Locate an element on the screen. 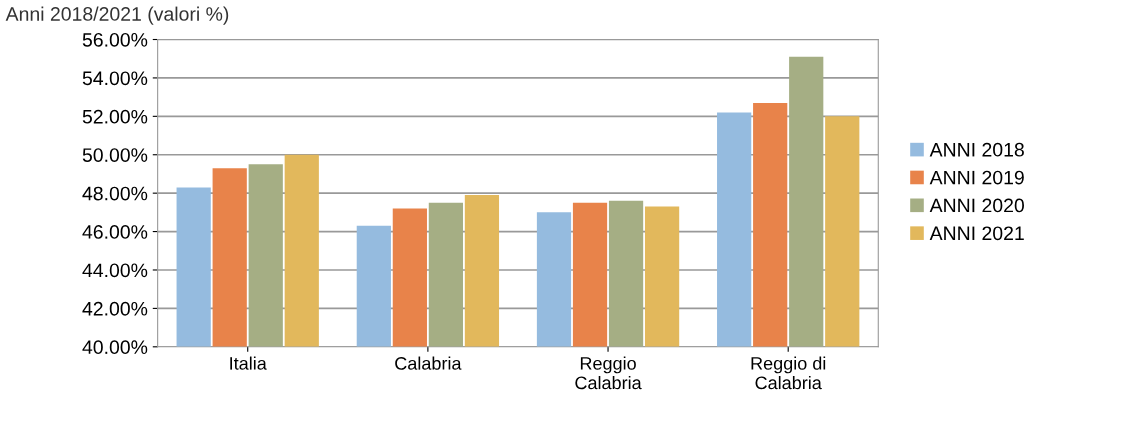  x-tick-label: Reggio Calabria is located at coordinates (608, 373).